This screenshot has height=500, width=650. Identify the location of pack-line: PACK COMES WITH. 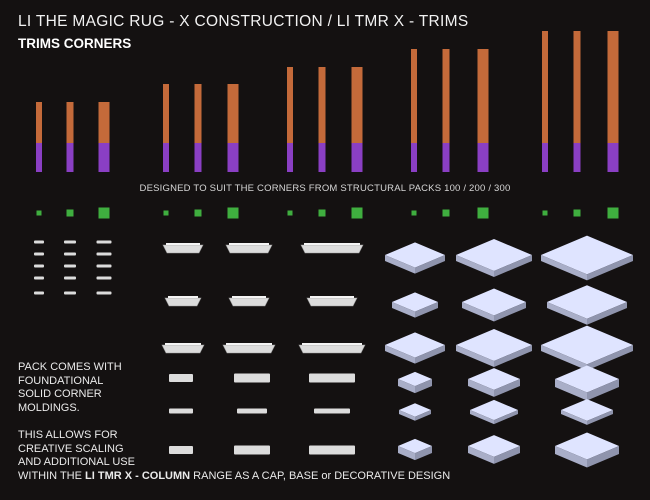
(70, 367).